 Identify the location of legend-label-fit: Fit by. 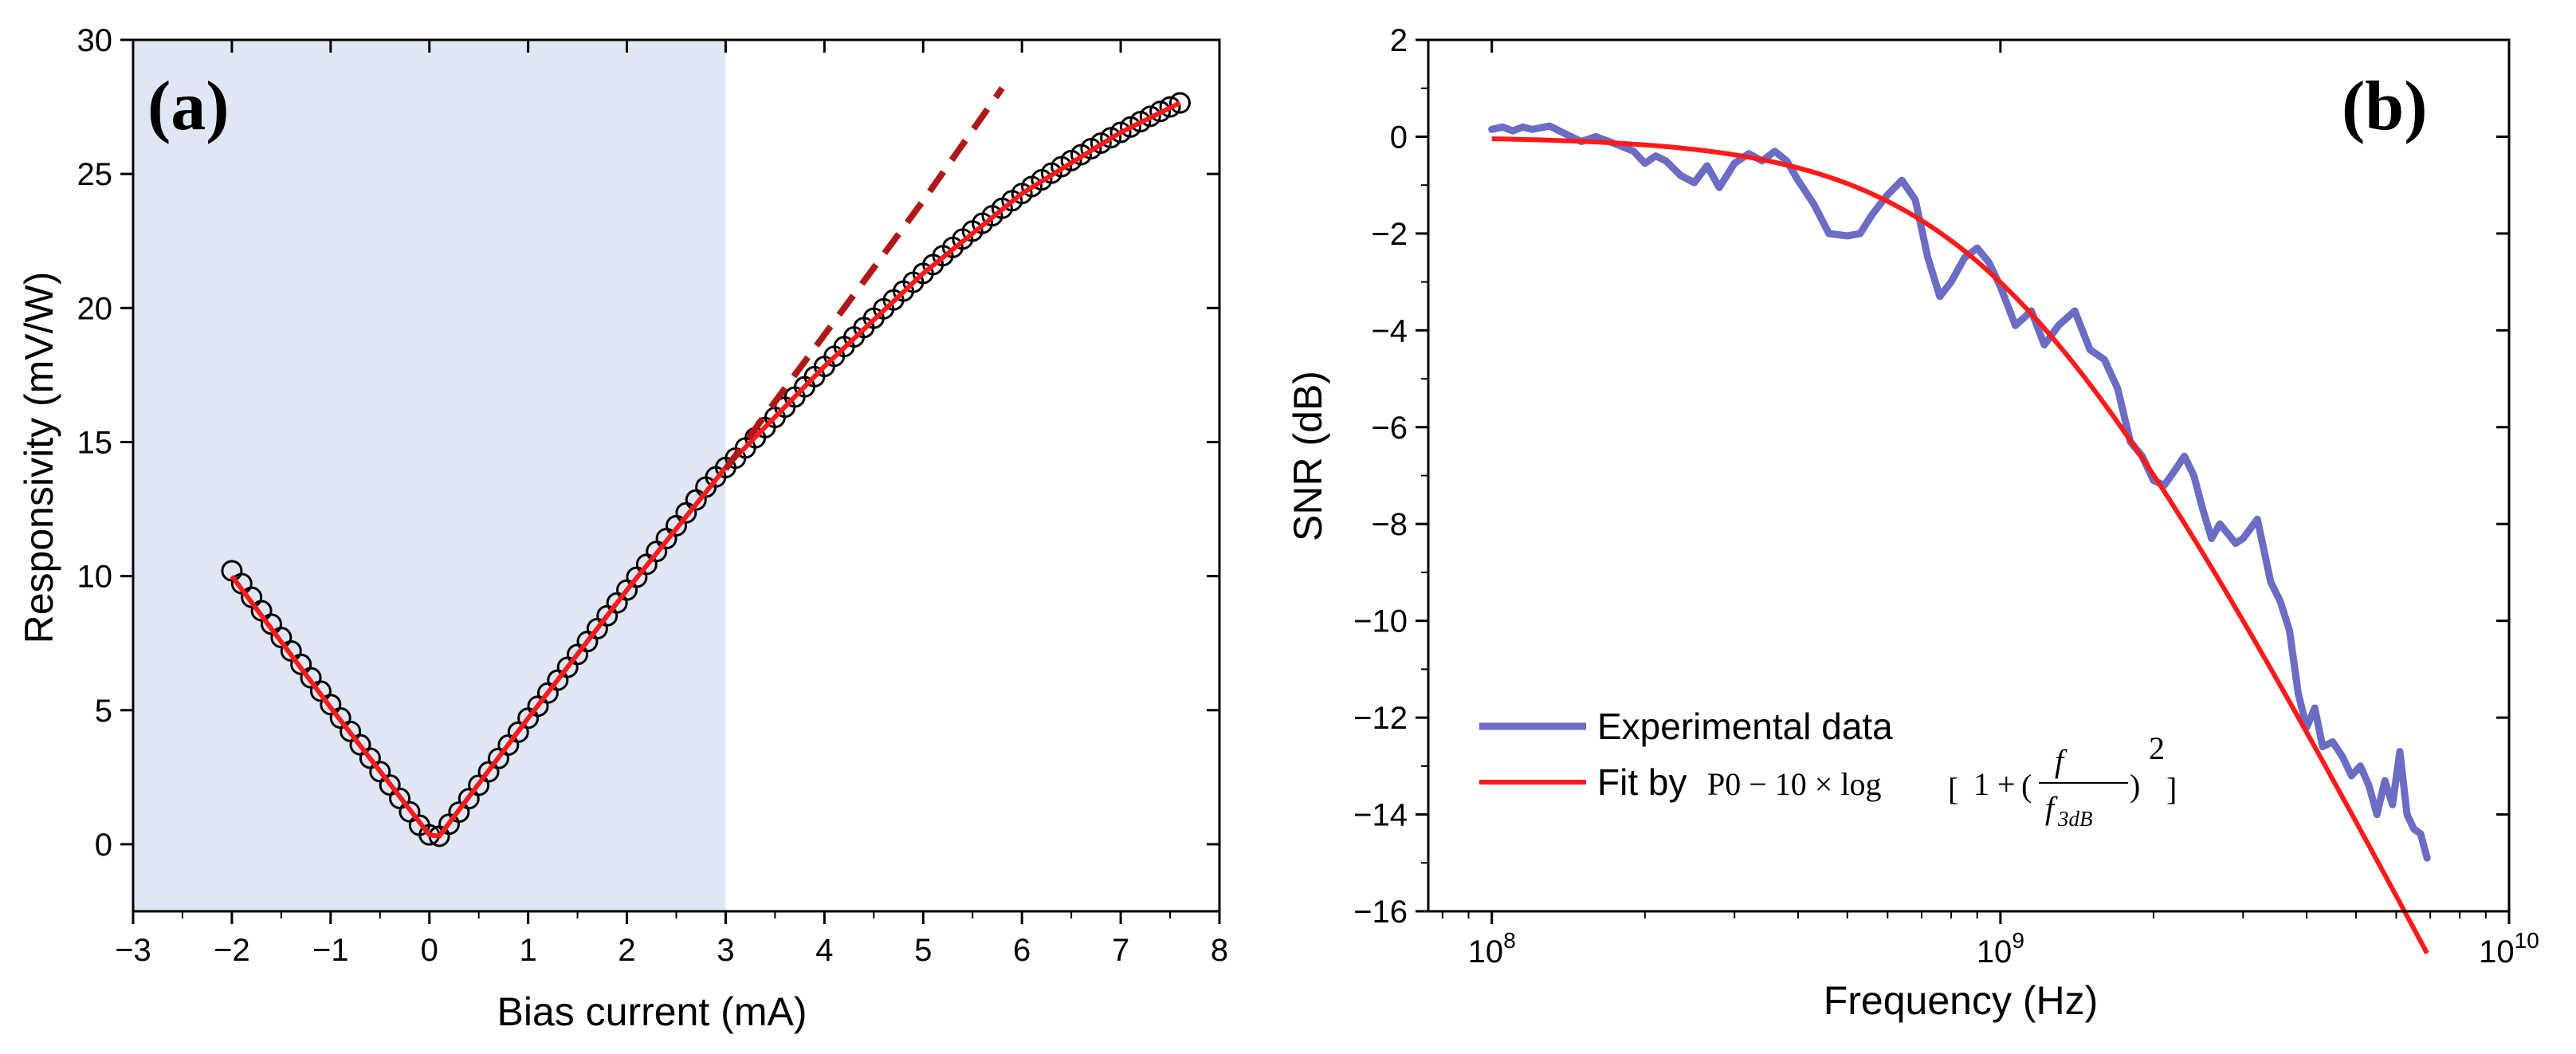
(1642, 782).